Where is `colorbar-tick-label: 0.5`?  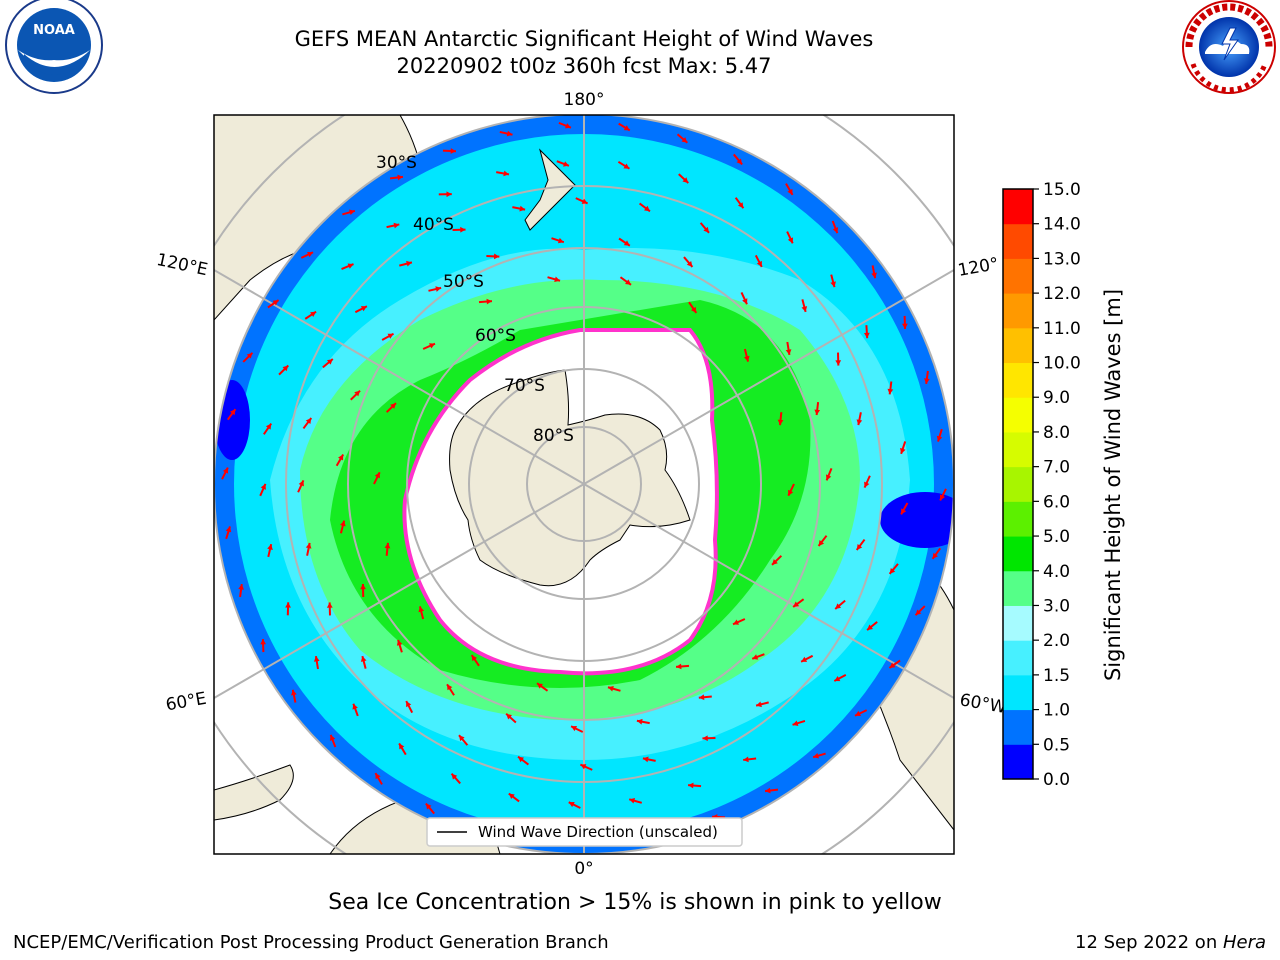
colorbar-tick-label: 0.5 is located at coordinates (1056, 745).